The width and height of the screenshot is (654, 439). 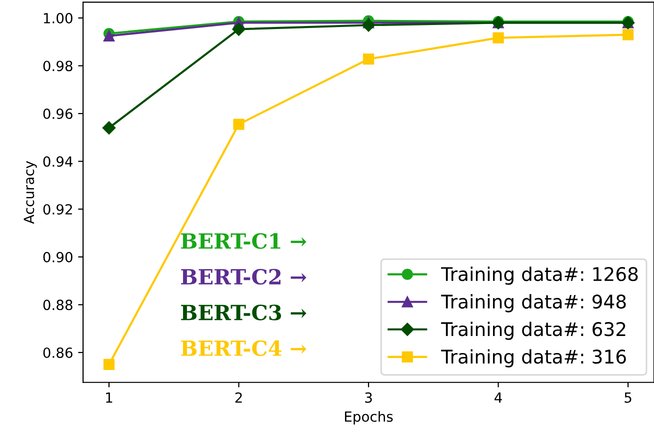 What do you see at coordinates (57, 66) in the screenshot?
I see `y-tick-label: 0.98` at bounding box center [57, 66].